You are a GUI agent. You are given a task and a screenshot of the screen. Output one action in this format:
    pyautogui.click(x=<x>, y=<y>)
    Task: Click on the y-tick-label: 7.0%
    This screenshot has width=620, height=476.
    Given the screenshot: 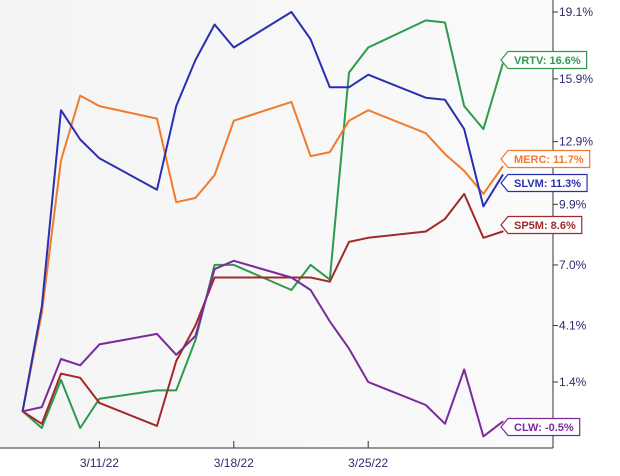 What is the action you would take?
    pyautogui.click(x=573, y=265)
    